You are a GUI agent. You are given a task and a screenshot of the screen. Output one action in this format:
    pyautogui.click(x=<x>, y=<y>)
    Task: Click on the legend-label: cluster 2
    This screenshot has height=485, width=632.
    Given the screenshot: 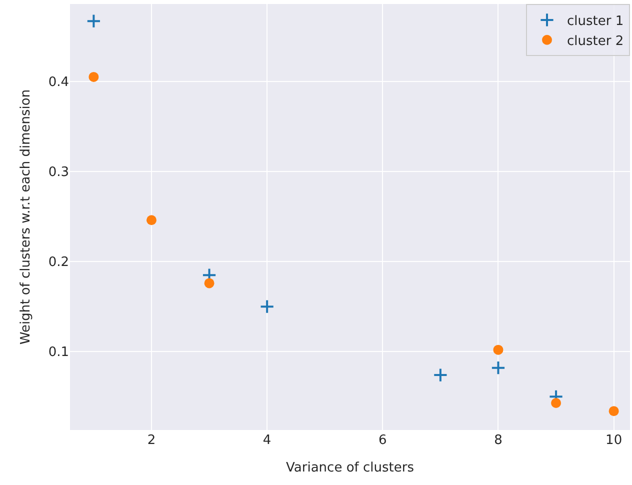 What is the action you would take?
    pyautogui.click(x=595, y=41)
    